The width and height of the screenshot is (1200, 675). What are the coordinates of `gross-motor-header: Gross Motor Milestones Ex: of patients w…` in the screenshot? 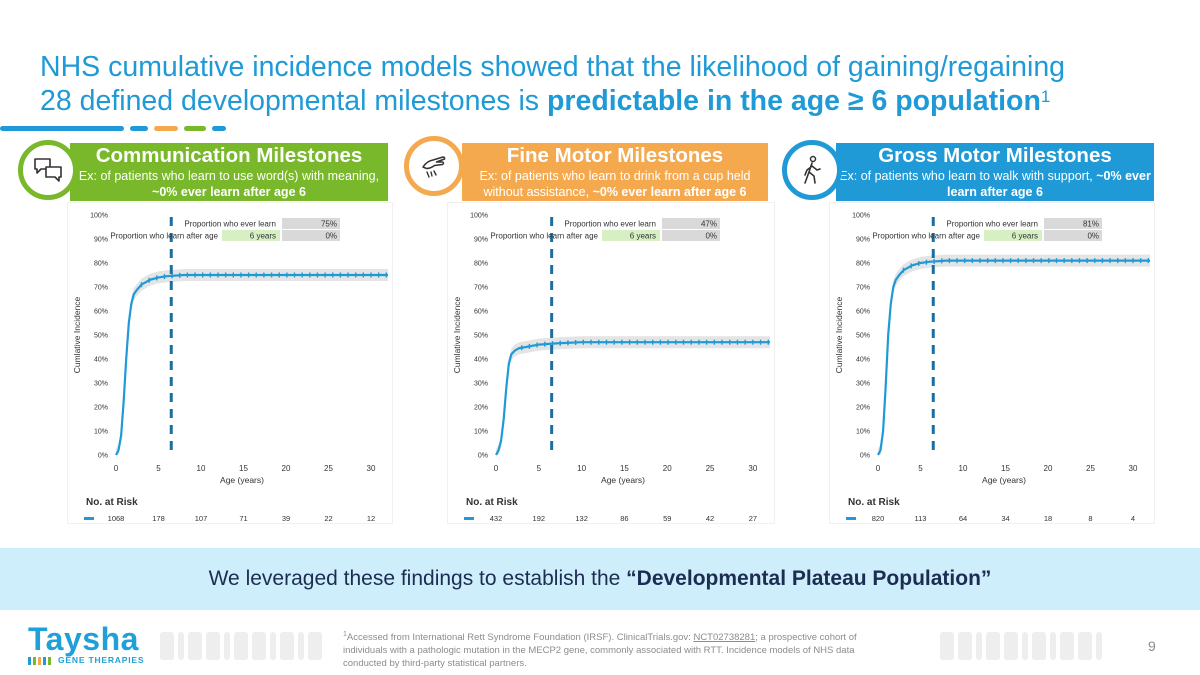 It's located at (995, 172).